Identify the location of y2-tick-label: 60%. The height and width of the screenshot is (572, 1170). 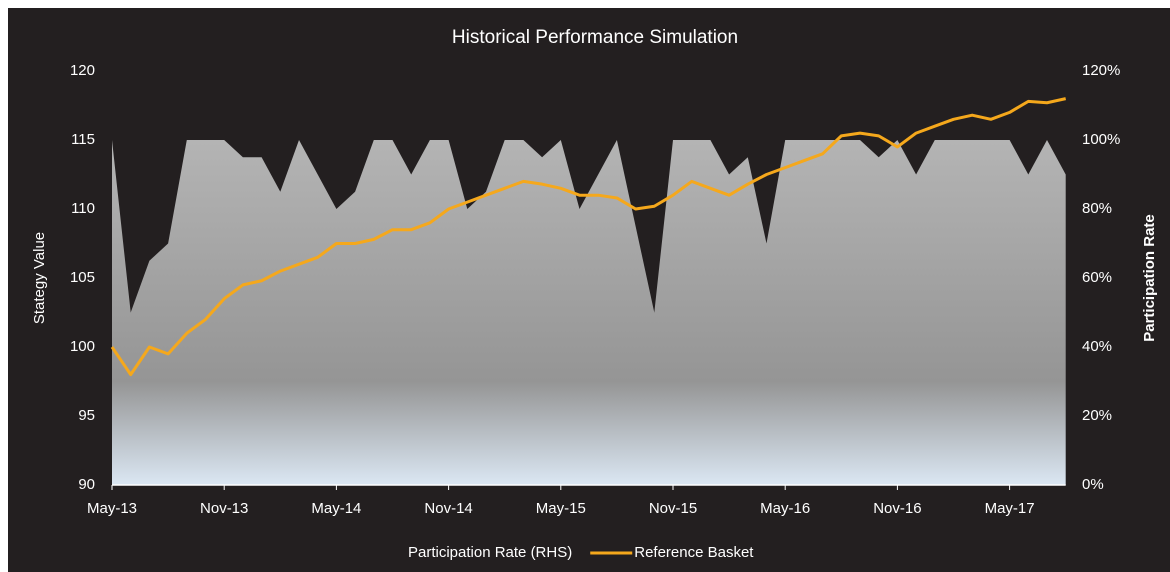
(1097, 277).